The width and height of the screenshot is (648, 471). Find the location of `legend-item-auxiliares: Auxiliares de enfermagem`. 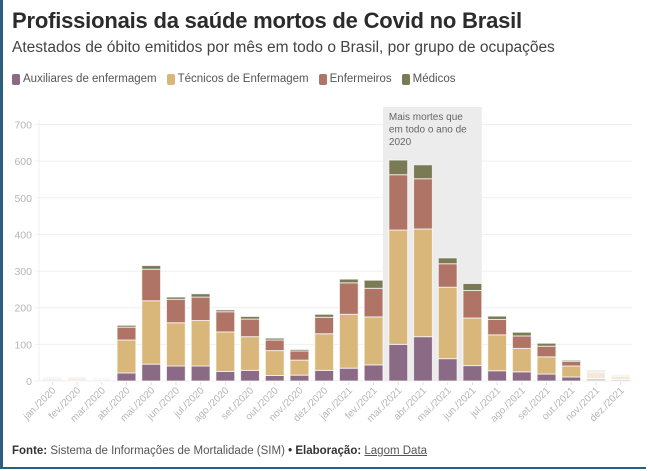

legend-item-auxiliares: Auxiliares de enfermagem is located at coordinates (84, 79).